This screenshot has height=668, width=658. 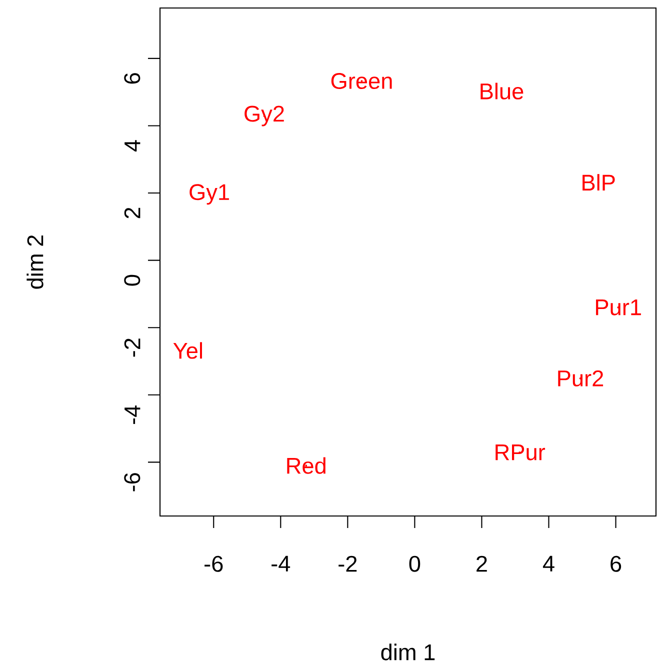 What do you see at coordinates (548, 564) in the screenshot?
I see `x-tick-label: 4` at bounding box center [548, 564].